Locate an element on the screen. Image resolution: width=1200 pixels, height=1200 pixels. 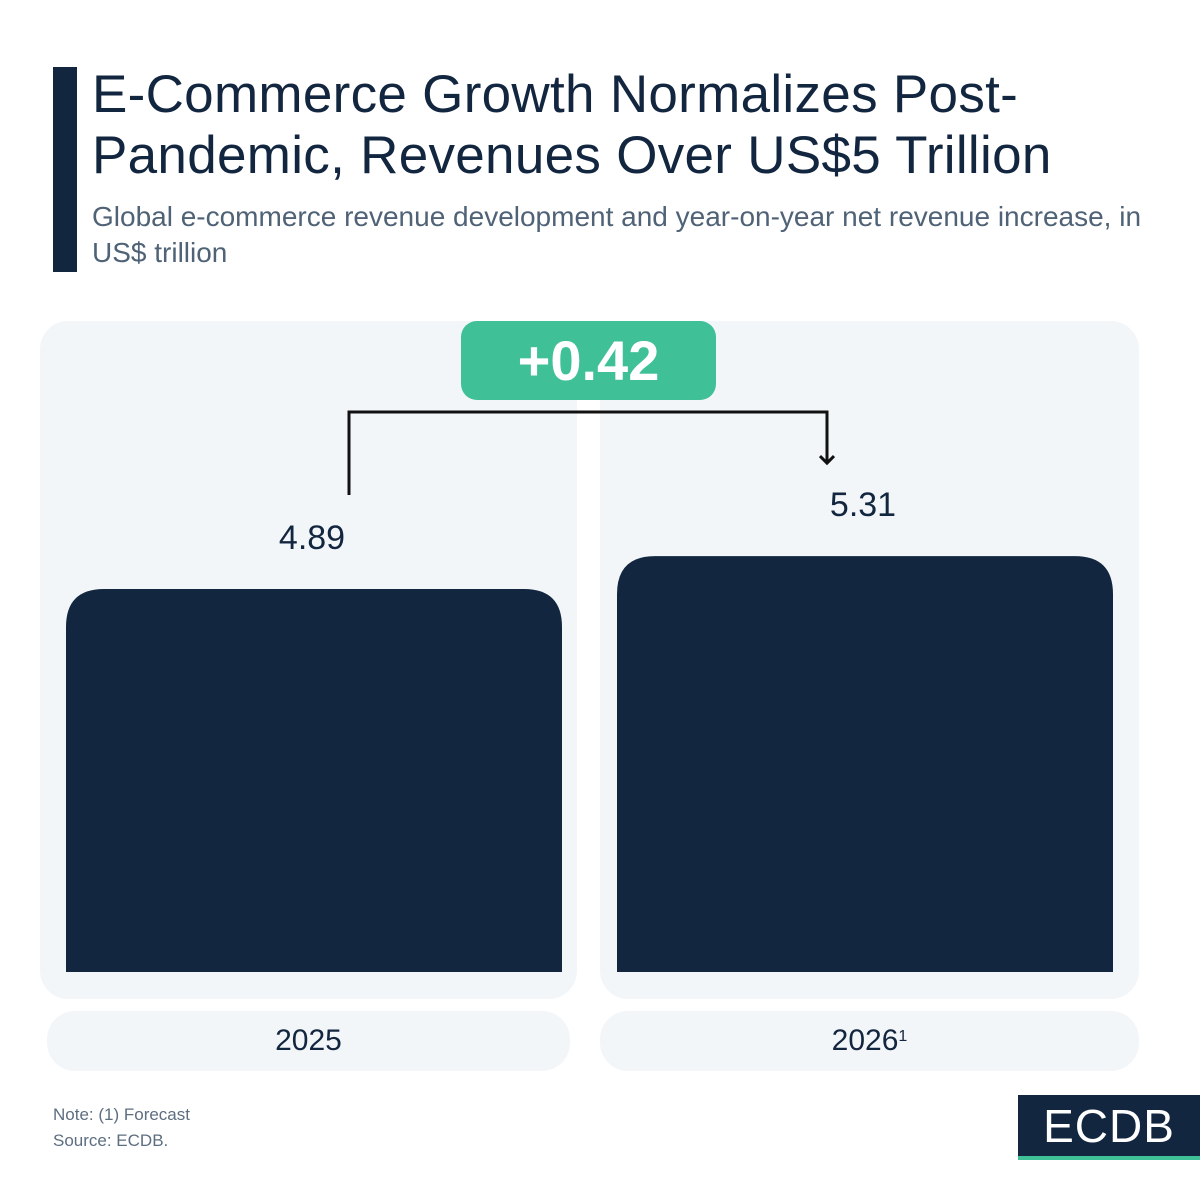
title-accent-bar is located at coordinates (65, 169).